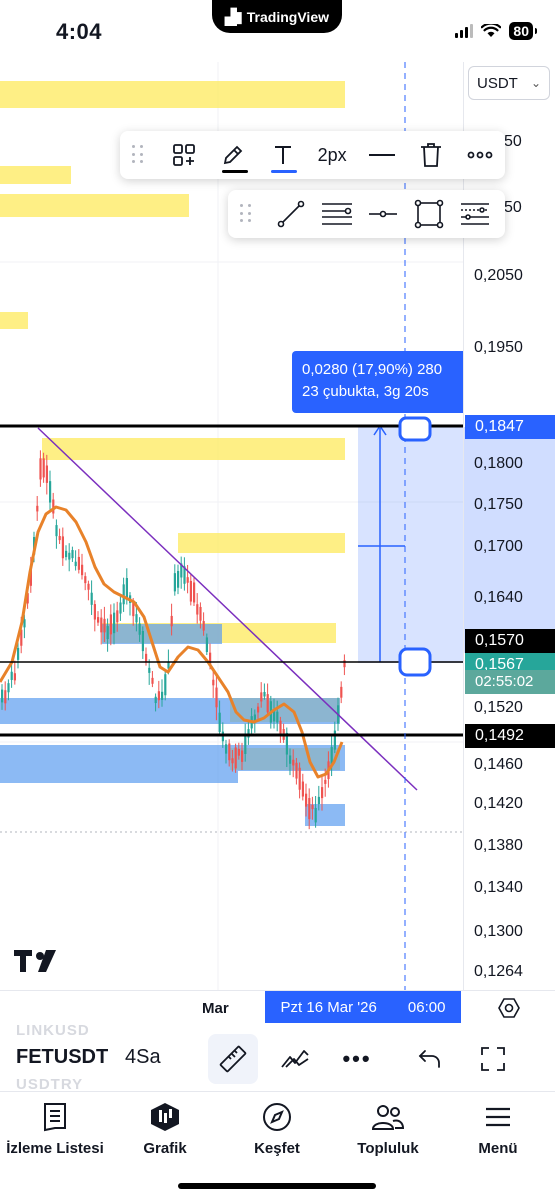  Describe the element at coordinates (172, 725) in the screenshot. I see `demand-zones` at that location.